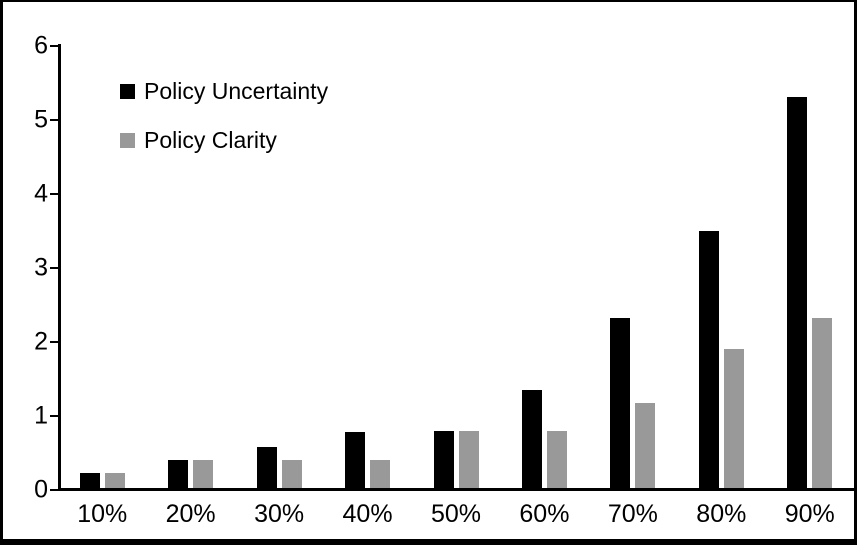  What do you see at coordinates (236, 90) in the screenshot?
I see `legend-label-policy-uncertainty: Policy Uncertainty` at bounding box center [236, 90].